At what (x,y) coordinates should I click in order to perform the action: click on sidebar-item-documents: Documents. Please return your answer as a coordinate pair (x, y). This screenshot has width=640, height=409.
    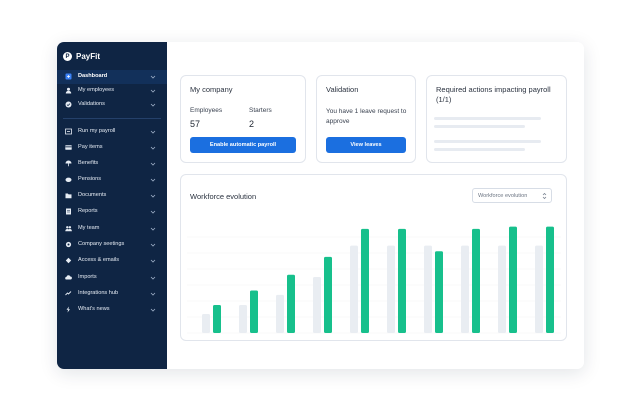
    Looking at the image, I should click on (112, 196).